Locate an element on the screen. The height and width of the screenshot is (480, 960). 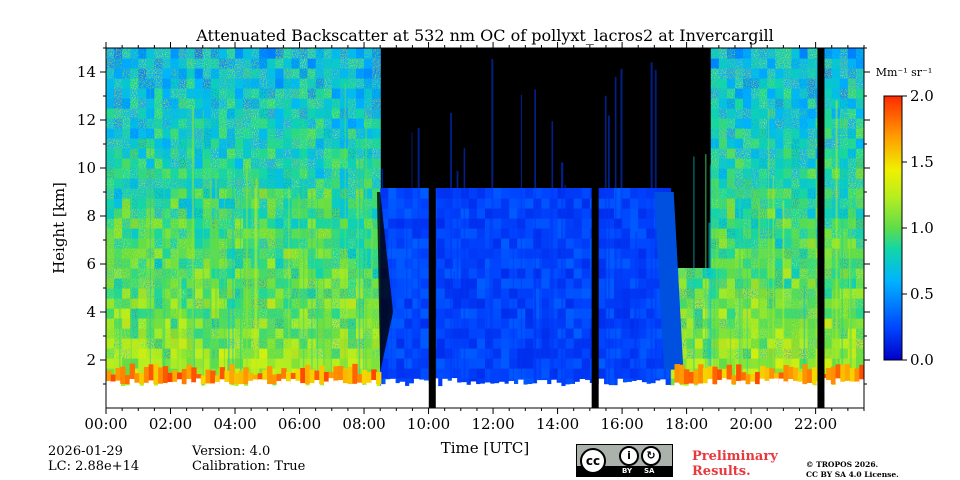
colorbar-tick-label: 0.0 is located at coordinates (922, 360).